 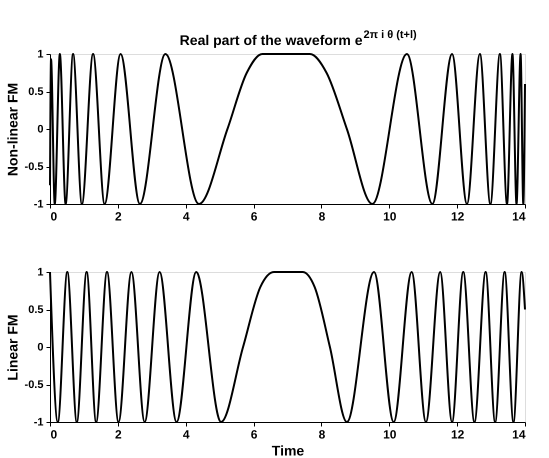 I want to click on y-axis-title: Linear FM, so click(x=12, y=347).